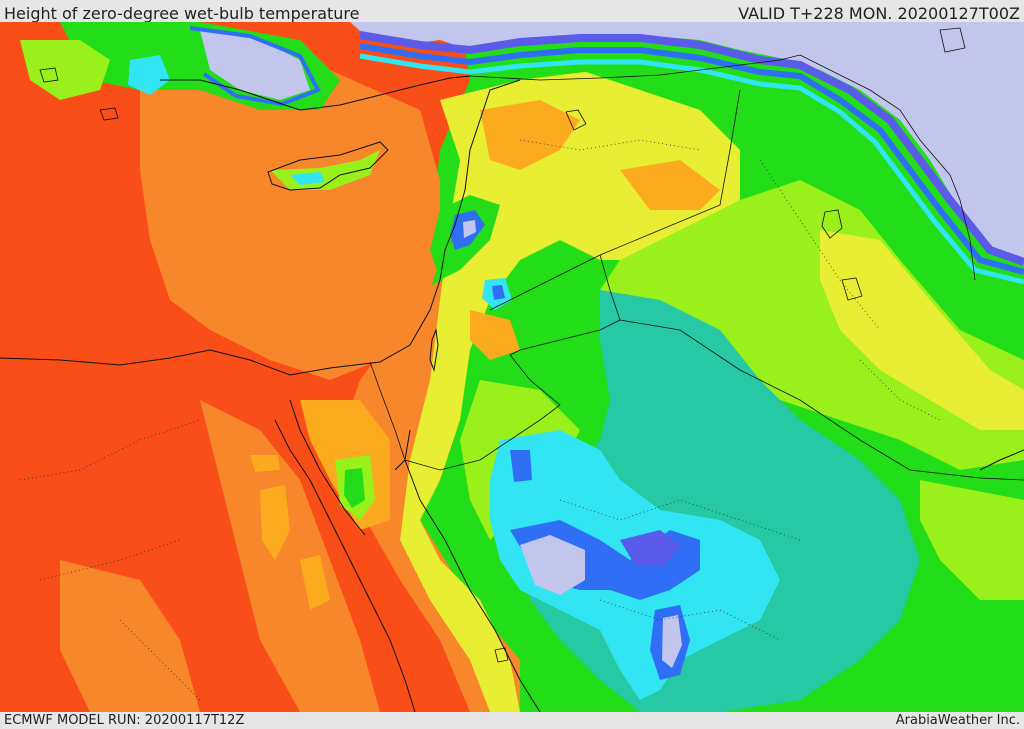  I want to click on gulf-suez, so click(327, 467).